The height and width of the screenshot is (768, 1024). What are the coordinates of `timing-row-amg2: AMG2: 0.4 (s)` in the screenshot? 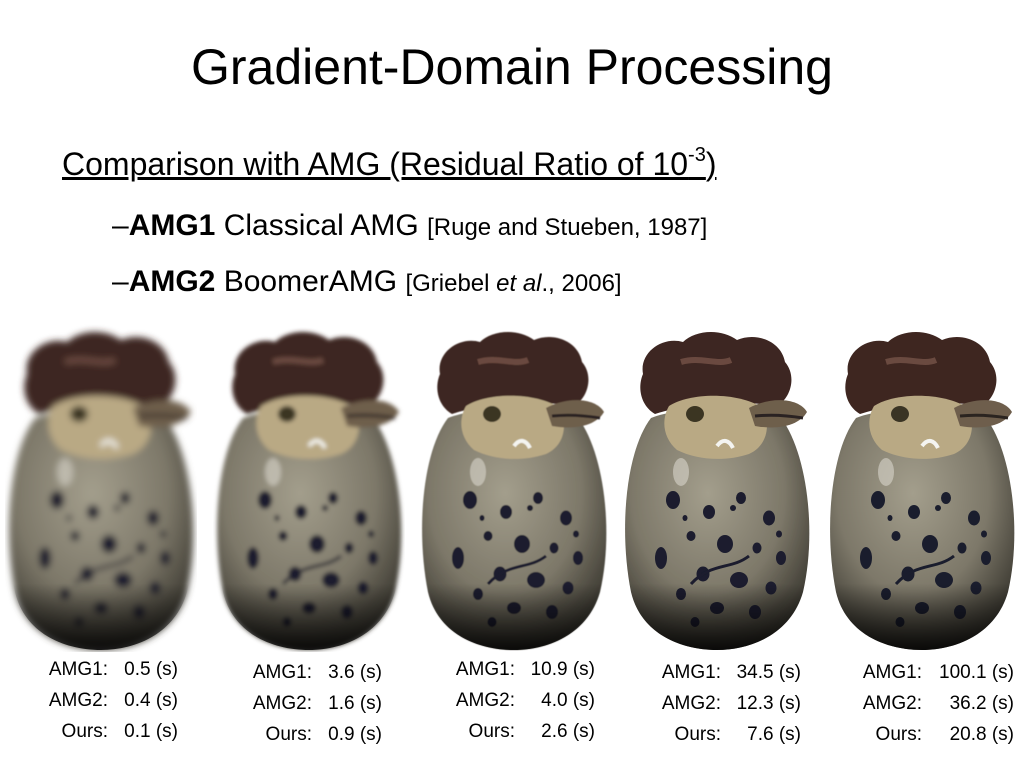 It's located at (103, 700).